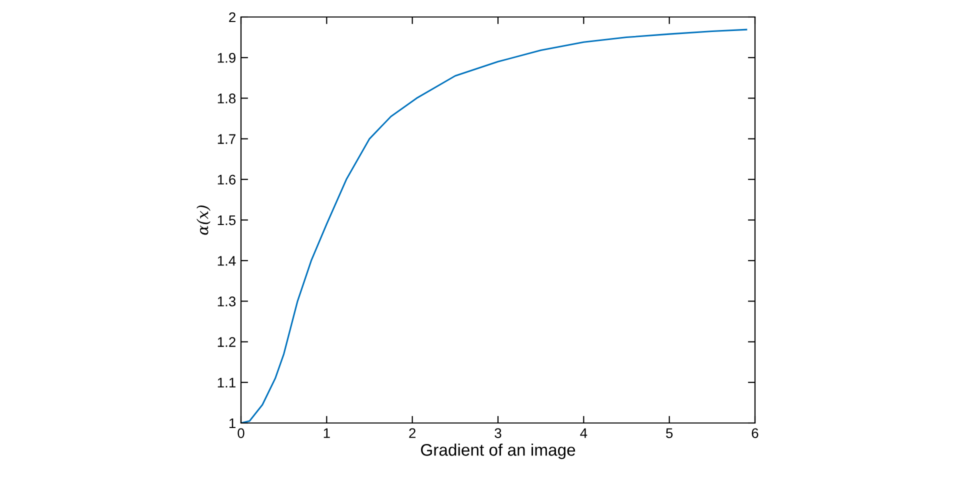 This screenshot has width=962, height=480. Describe the element at coordinates (327, 433) in the screenshot. I see `x-tick-label: 1` at that location.